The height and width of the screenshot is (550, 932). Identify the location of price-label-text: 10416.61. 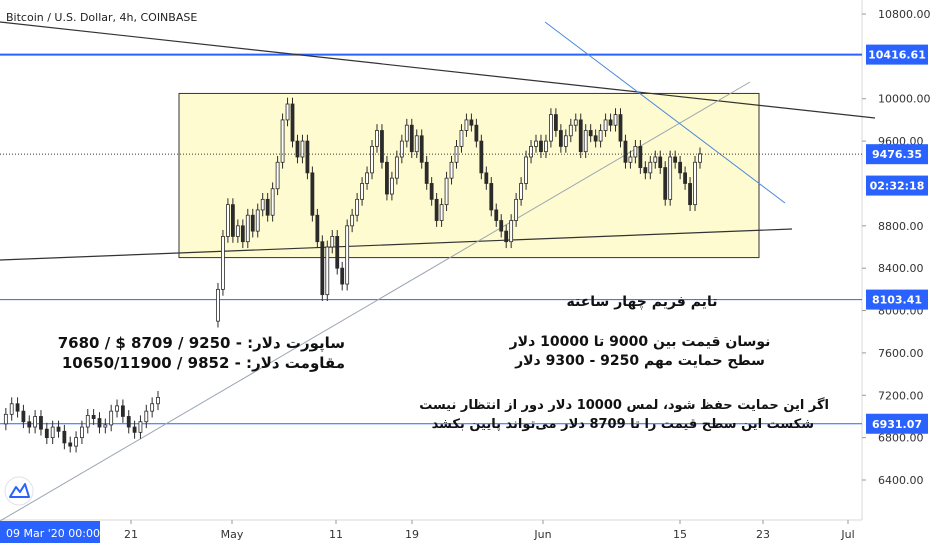
(897, 55).